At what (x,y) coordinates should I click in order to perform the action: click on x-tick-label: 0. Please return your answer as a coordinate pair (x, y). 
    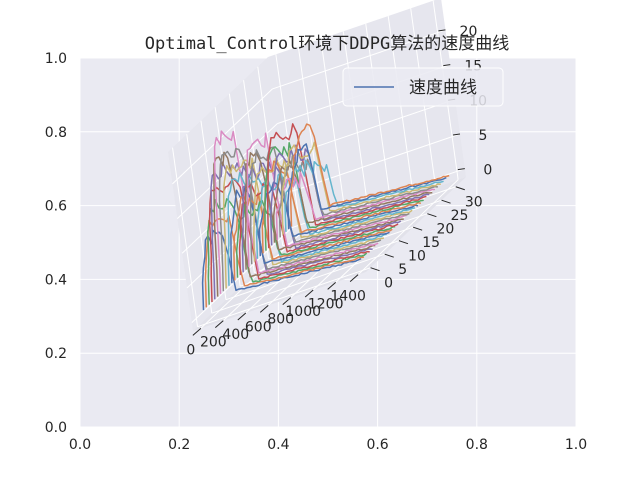
    Looking at the image, I should click on (190, 350).